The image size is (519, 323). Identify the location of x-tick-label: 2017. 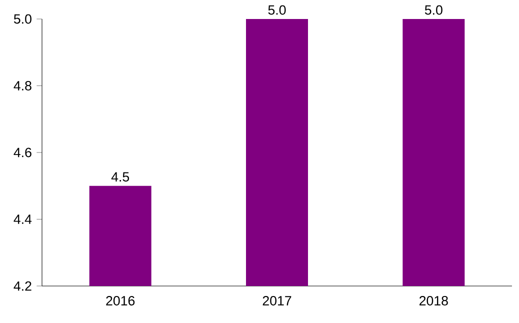
(277, 301).